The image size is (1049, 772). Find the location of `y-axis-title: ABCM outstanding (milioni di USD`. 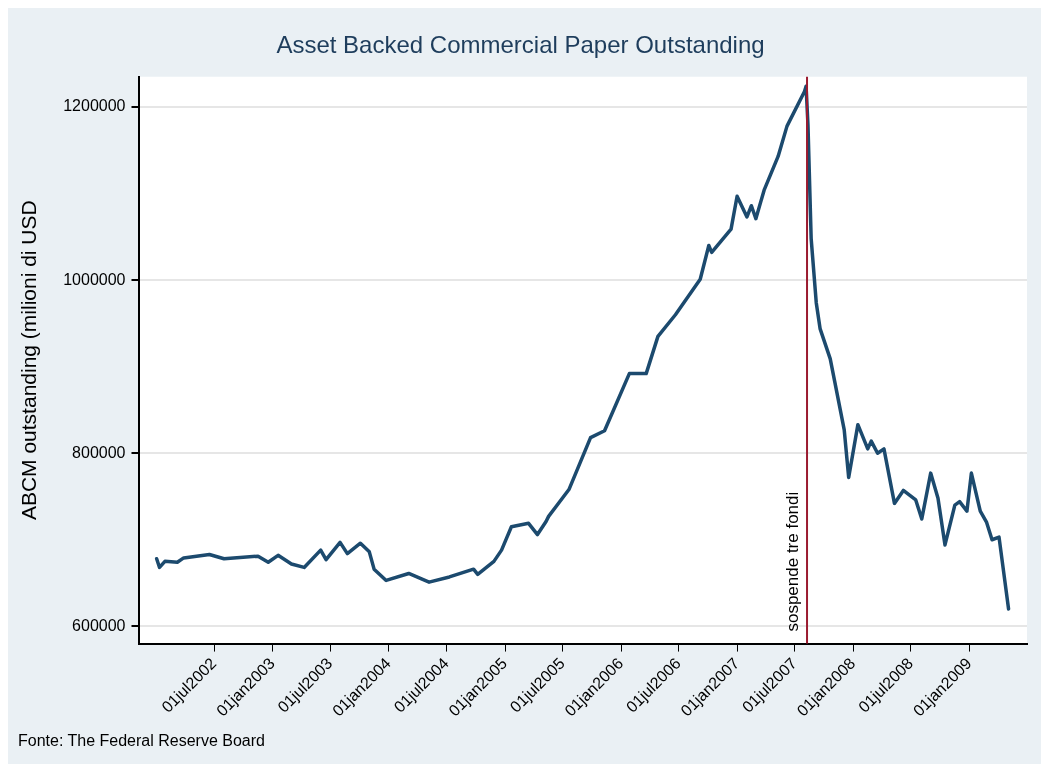

y-axis-title: ABCM outstanding (milioni di USD is located at coordinates (29, 360).